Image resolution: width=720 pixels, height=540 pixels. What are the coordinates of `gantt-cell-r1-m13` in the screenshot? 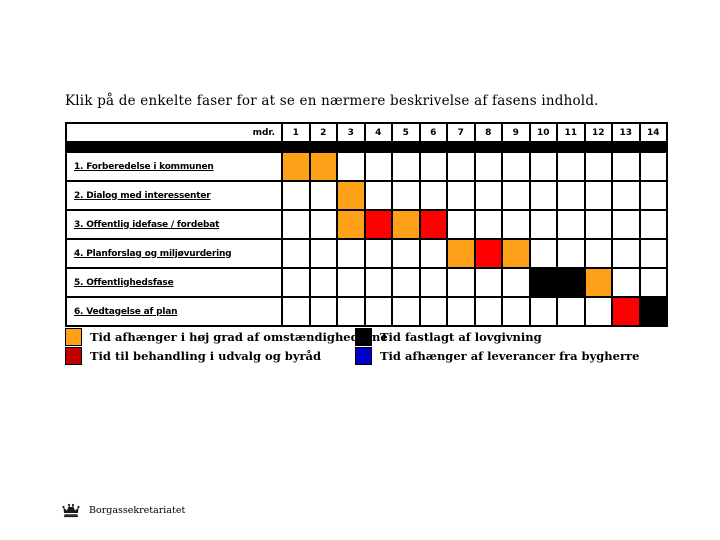 It's located at (626, 166).